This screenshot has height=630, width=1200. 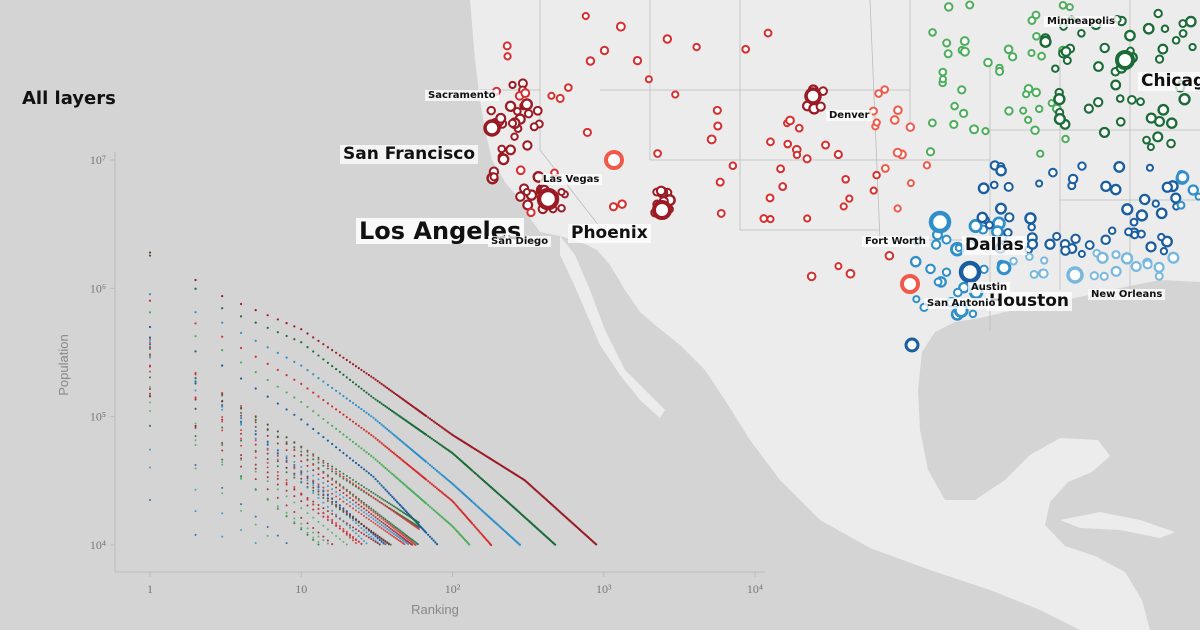 What do you see at coordinates (940, 222) in the screenshot?
I see `dallas-marker` at bounding box center [940, 222].